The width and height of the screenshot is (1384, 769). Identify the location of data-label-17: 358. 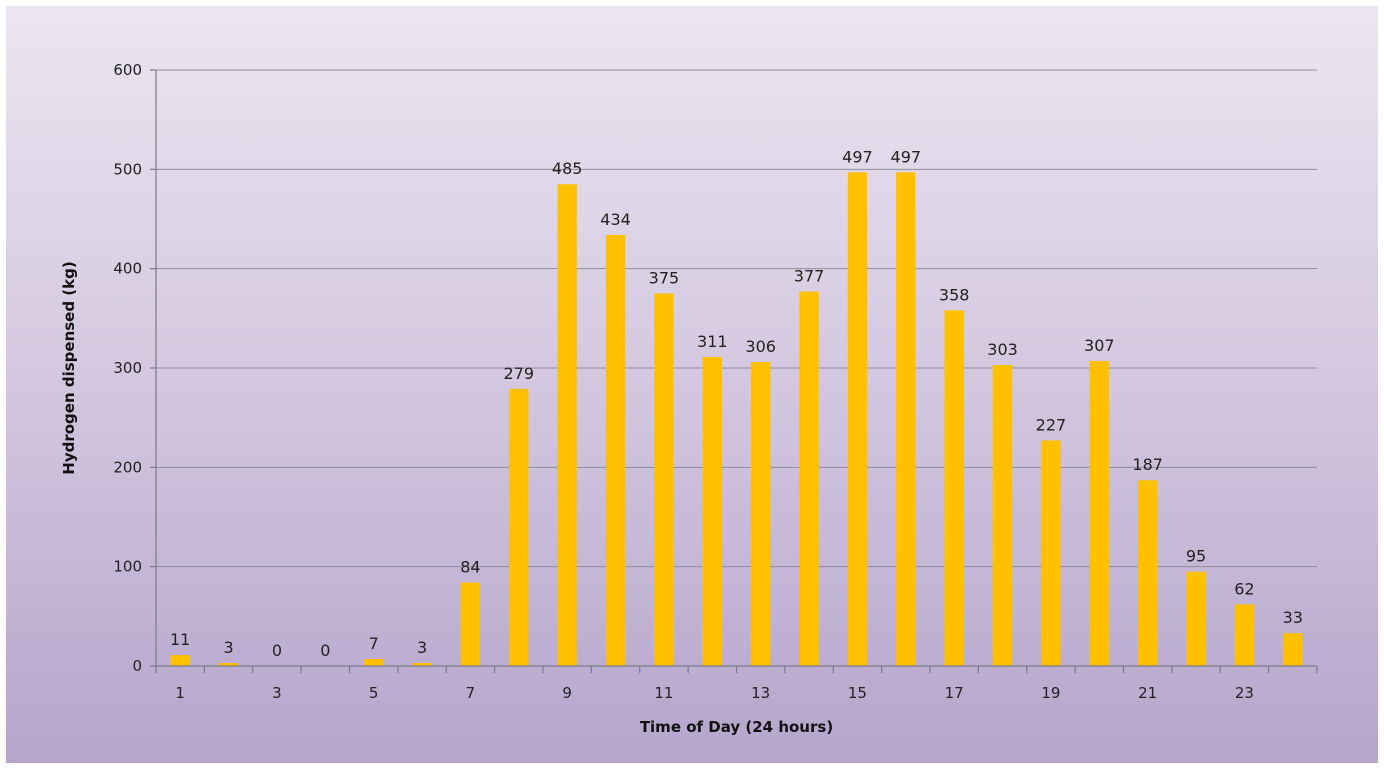
(954, 294).